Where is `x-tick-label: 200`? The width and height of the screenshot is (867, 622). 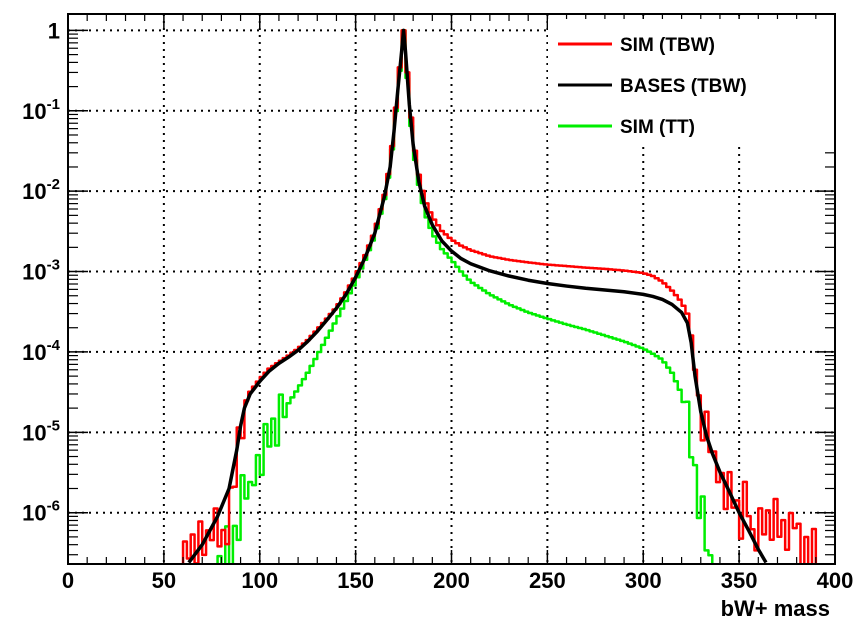
x-tick-label: 200 is located at coordinates (451, 580).